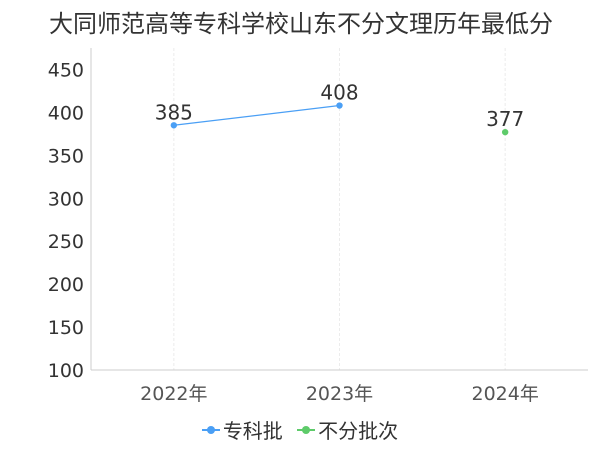  I want to click on chart-title: 大同师范高等专科学校山东不分文理历年最低分, so click(301, 24).